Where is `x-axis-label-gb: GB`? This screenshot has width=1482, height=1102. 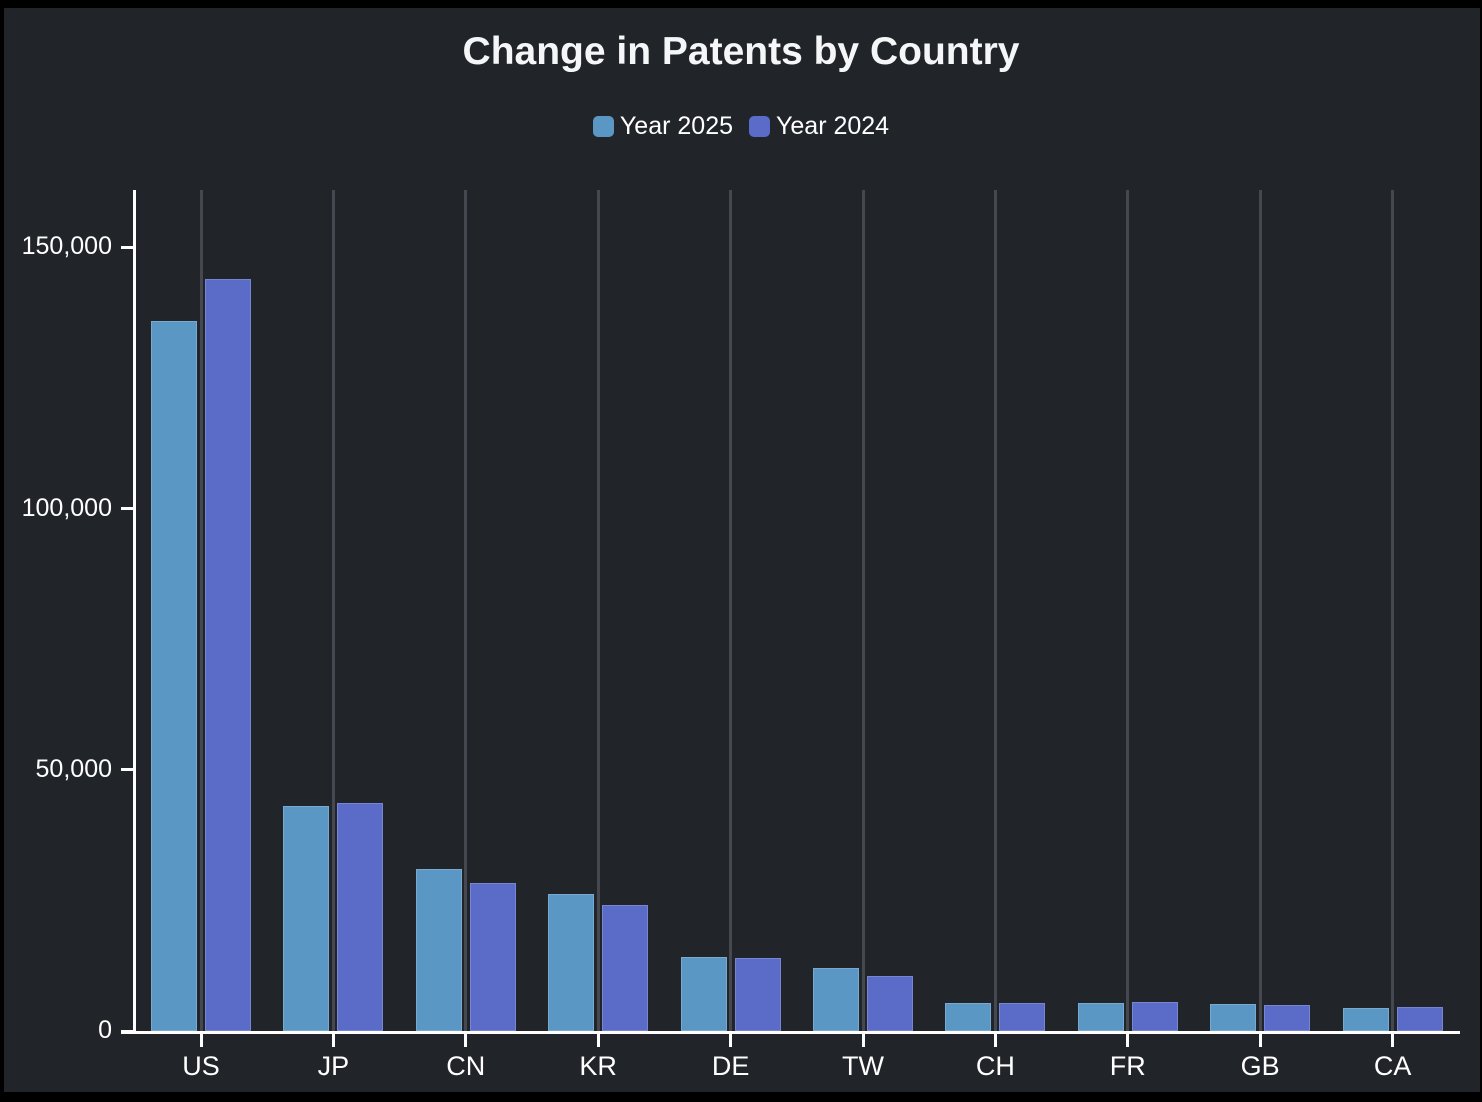 x-axis-label-gb: GB is located at coordinates (1260, 1066).